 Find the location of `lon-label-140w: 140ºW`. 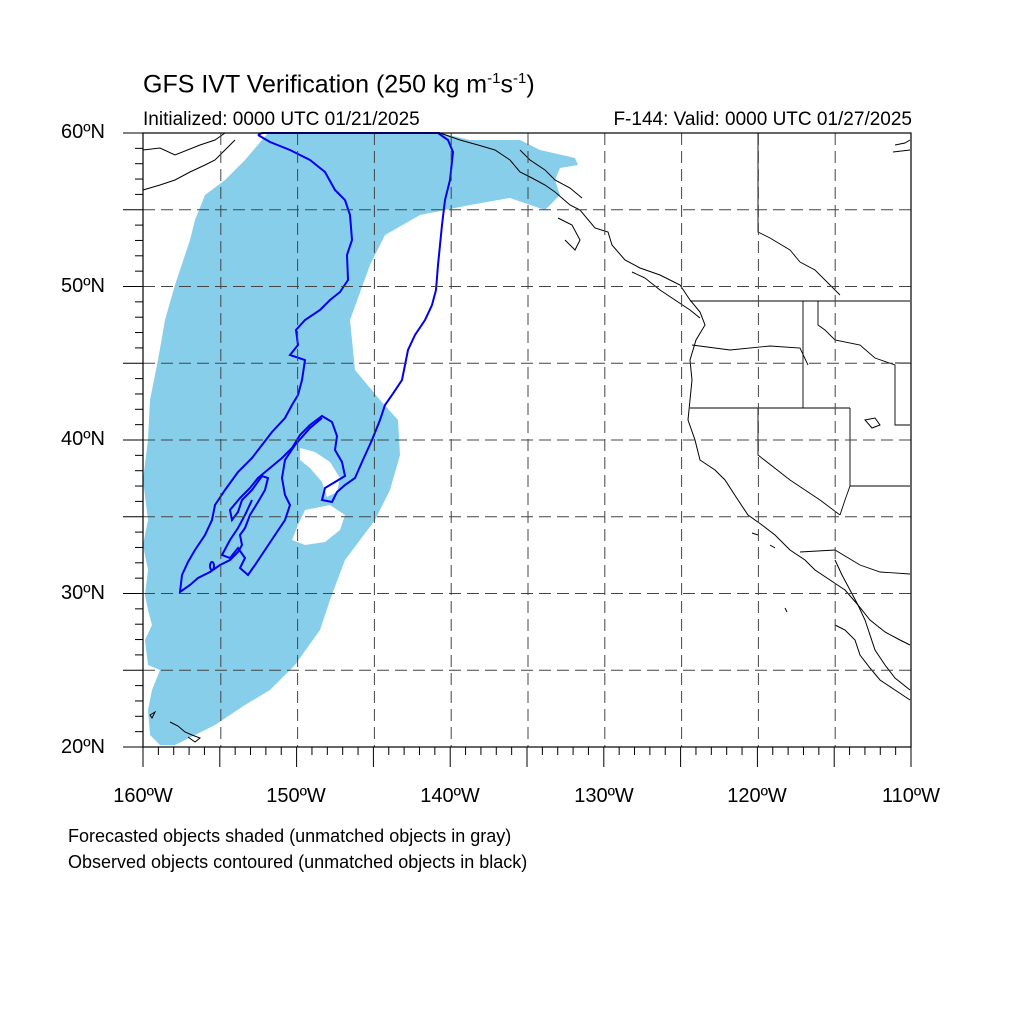

lon-label-140w: 140ºW is located at coordinates (450, 796).